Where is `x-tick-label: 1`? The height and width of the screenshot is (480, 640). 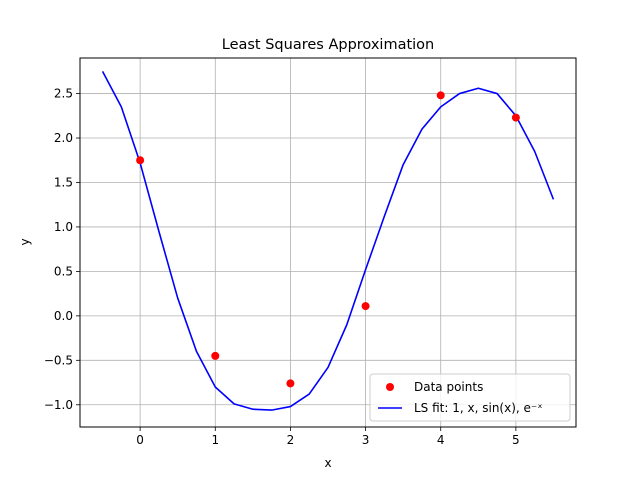 x-tick-label: 1 is located at coordinates (215, 440).